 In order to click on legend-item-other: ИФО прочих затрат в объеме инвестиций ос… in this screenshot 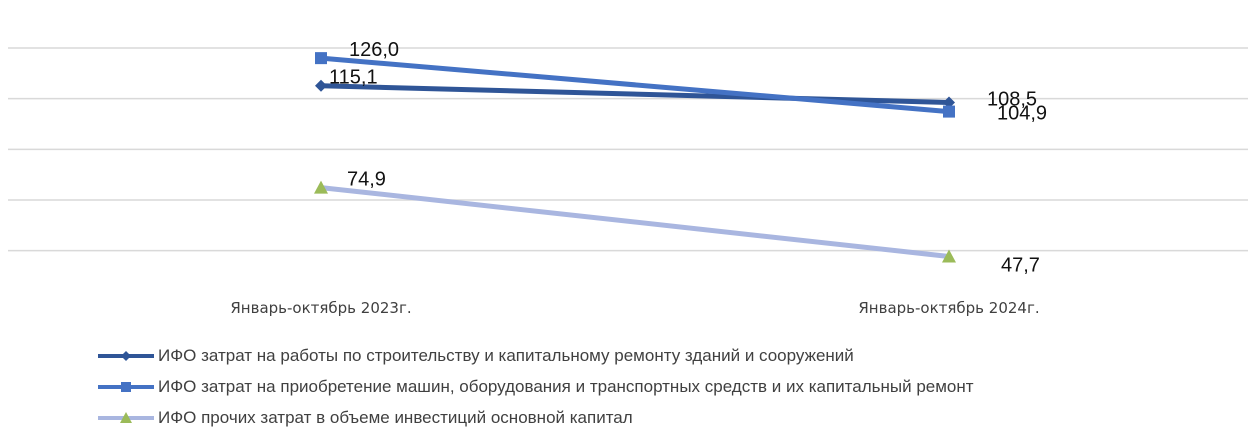, I will do `click(535, 417)`.